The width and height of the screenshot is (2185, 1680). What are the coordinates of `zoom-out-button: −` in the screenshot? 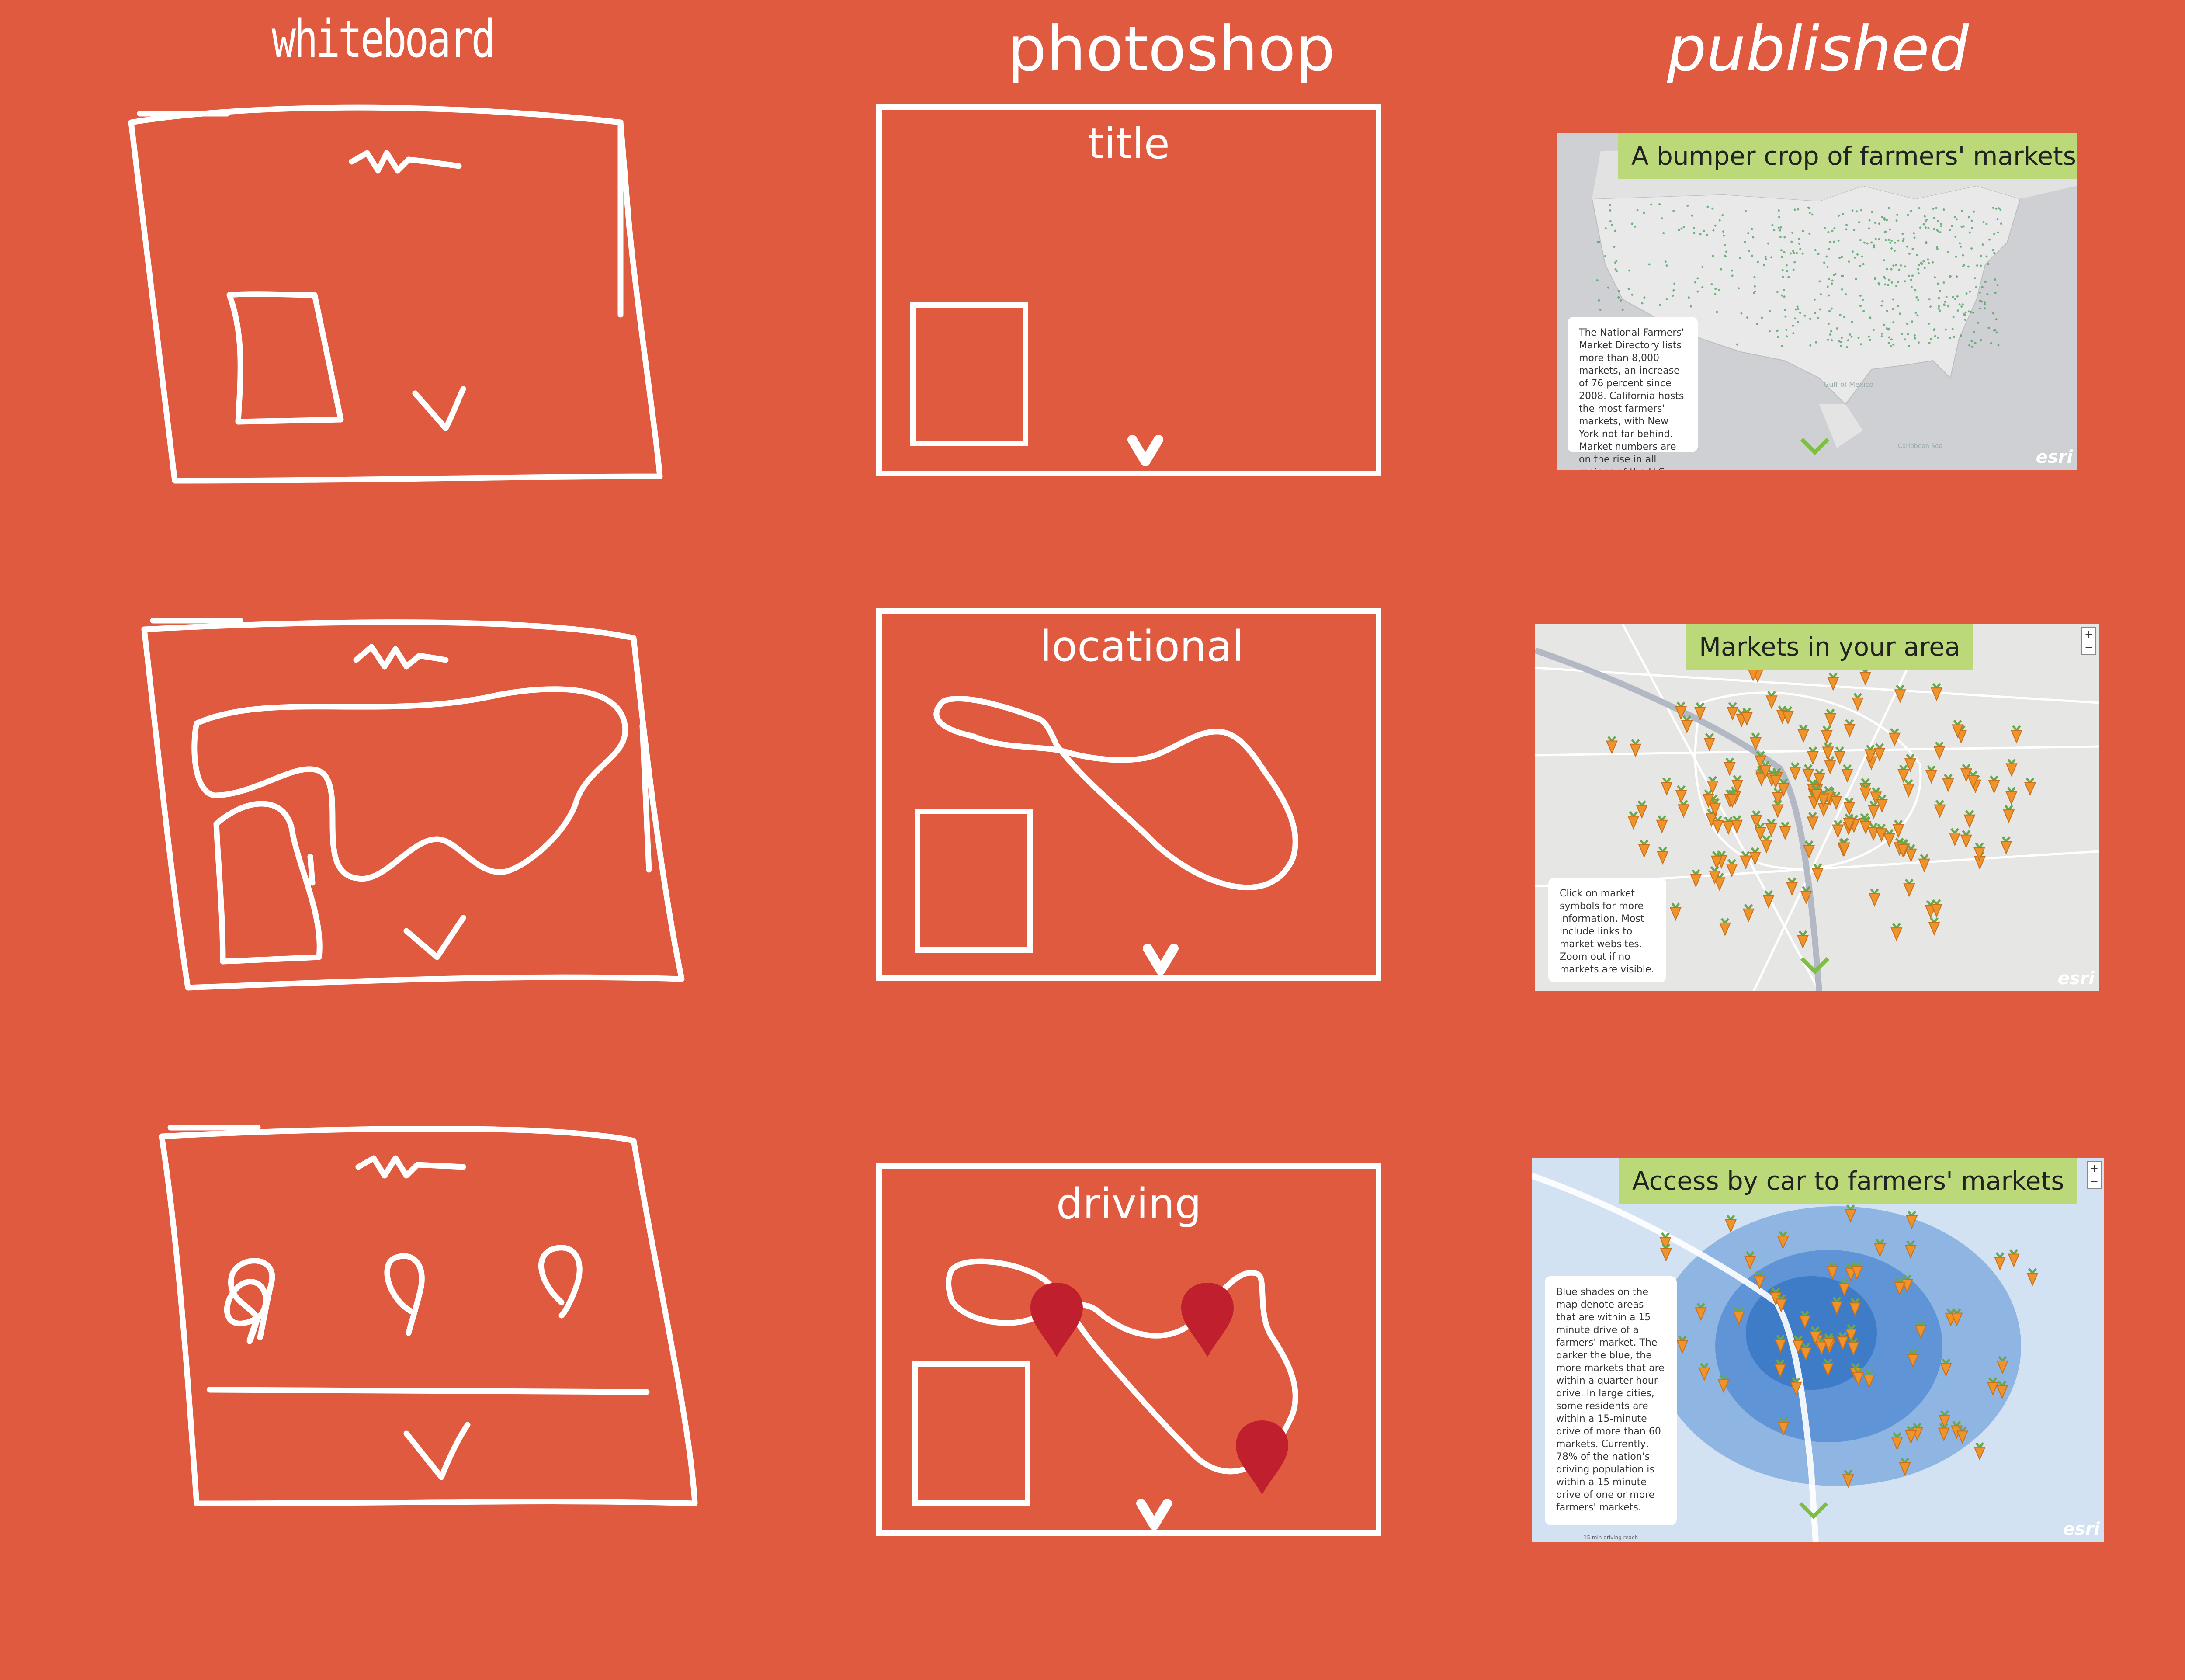 It's located at (2089, 647).